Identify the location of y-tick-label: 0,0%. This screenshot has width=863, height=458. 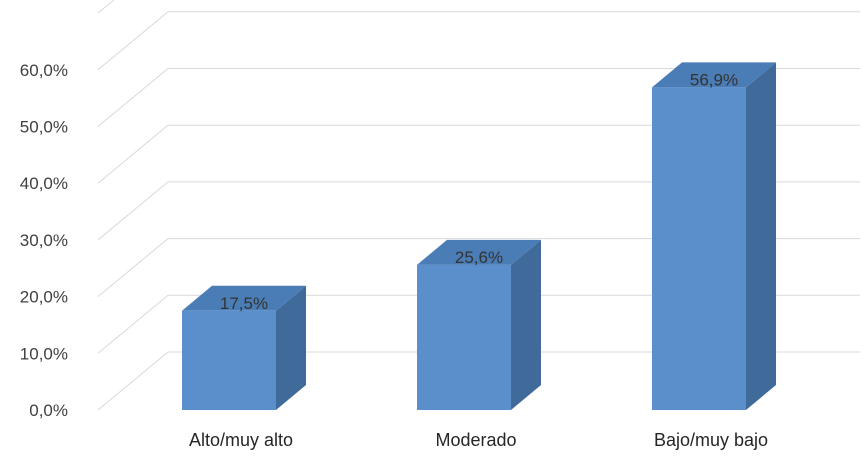
(48, 410).